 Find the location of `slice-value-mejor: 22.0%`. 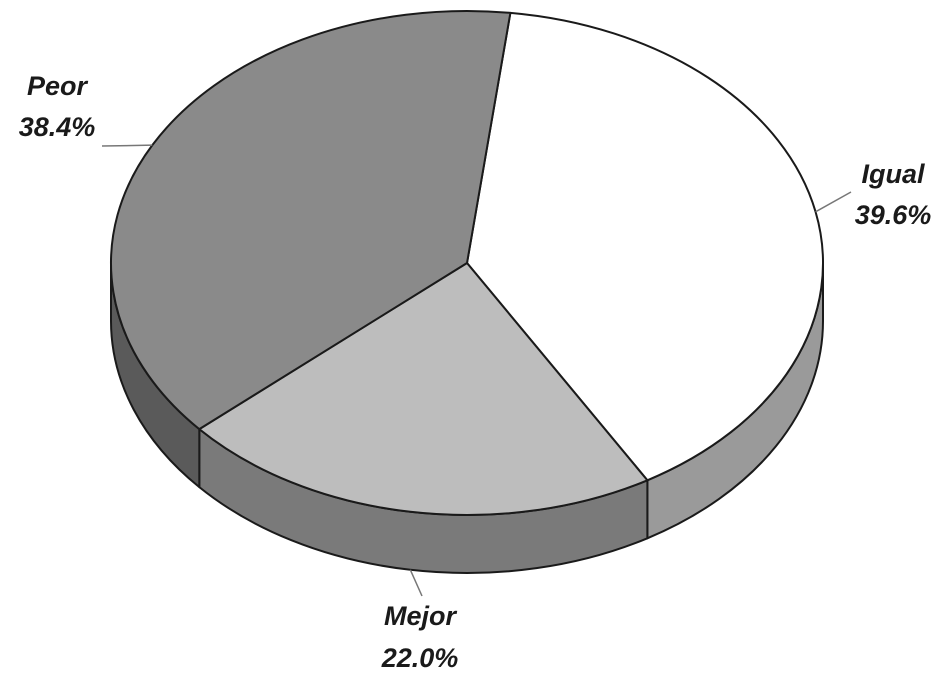

slice-value-mejor: 22.0% is located at coordinates (420, 658).